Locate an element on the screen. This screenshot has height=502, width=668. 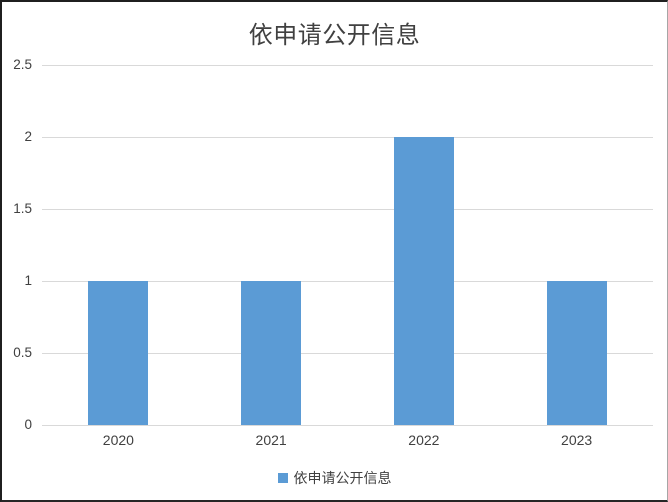
bar-2021 is located at coordinates (271, 353).